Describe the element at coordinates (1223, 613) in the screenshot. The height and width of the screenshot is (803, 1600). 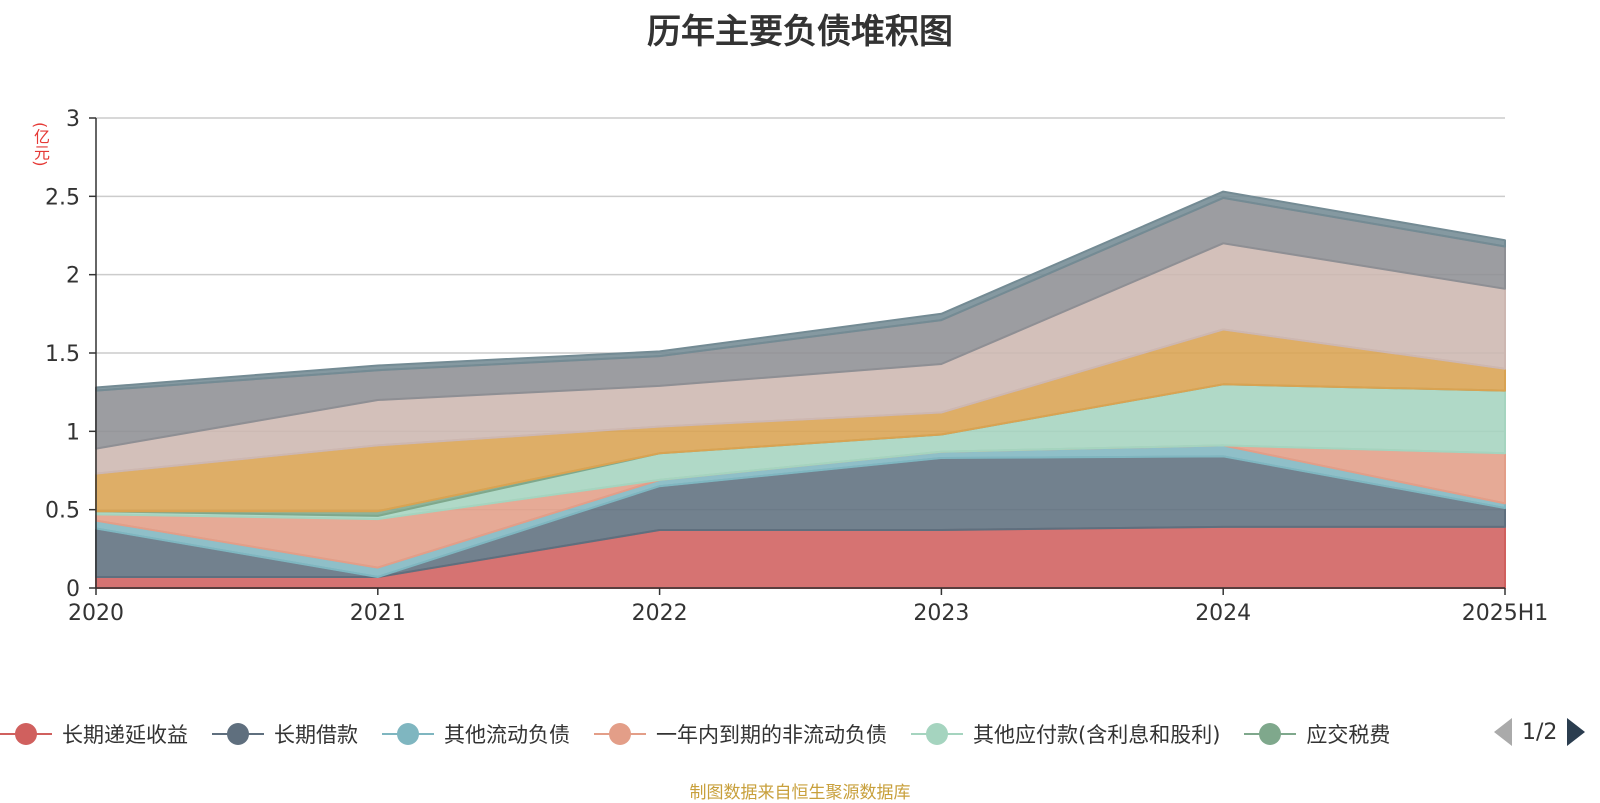
I see `x-tick-label: 2024` at that location.